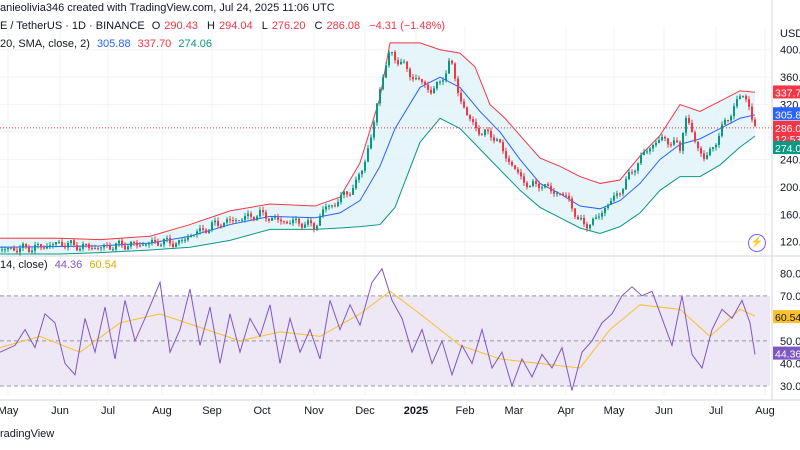 The width and height of the screenshot is (800, 450). What do you see at coordinates (60, 411) in the screenshot?
I see `x-tick-label: Jun` at bounding box center [60, 411].